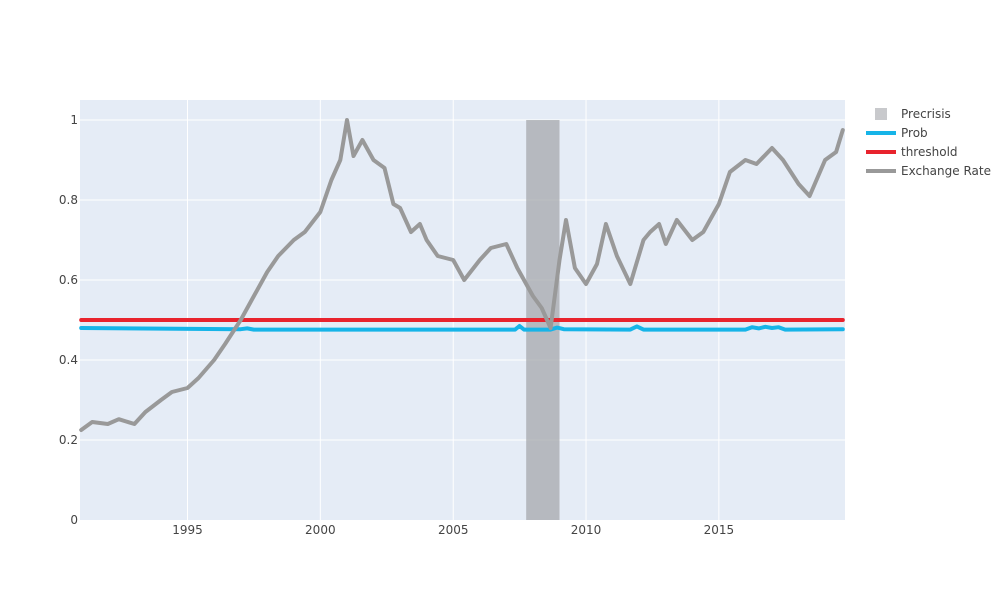 This screenshot has height=600, width=1000. Describe the element at coordinates (68, 280) in the screenshot. I see `y-tick-label: 0.6` at that location.